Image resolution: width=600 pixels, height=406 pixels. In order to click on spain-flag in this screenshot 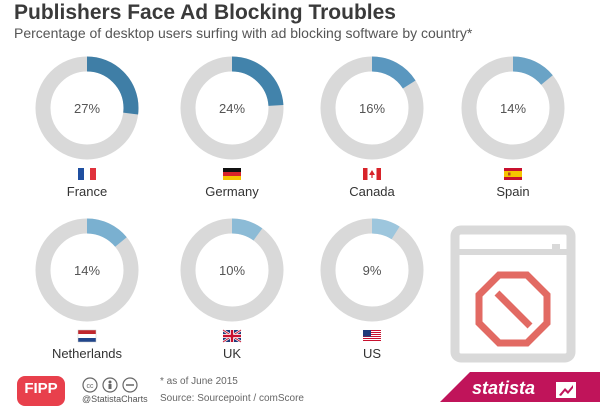, I will do `click(513, 174)`.